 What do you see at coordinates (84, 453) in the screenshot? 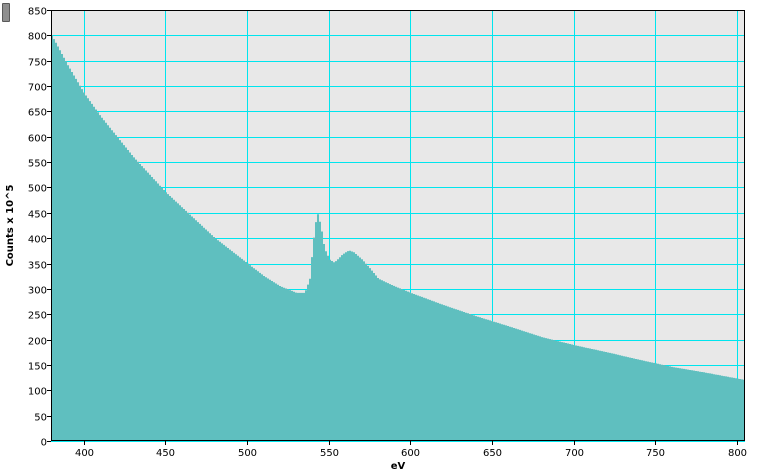
I see `x-tick-label: 400` at bounding box center [84, 453].